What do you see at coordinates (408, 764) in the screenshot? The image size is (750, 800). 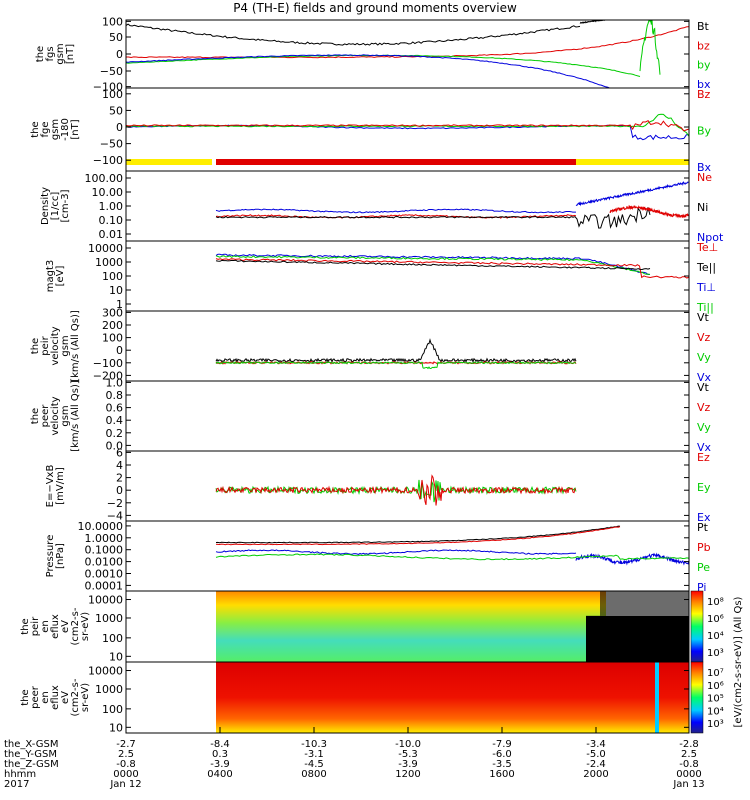 I see `x-tick-label: -3.9` at bounding box center [408, 764].